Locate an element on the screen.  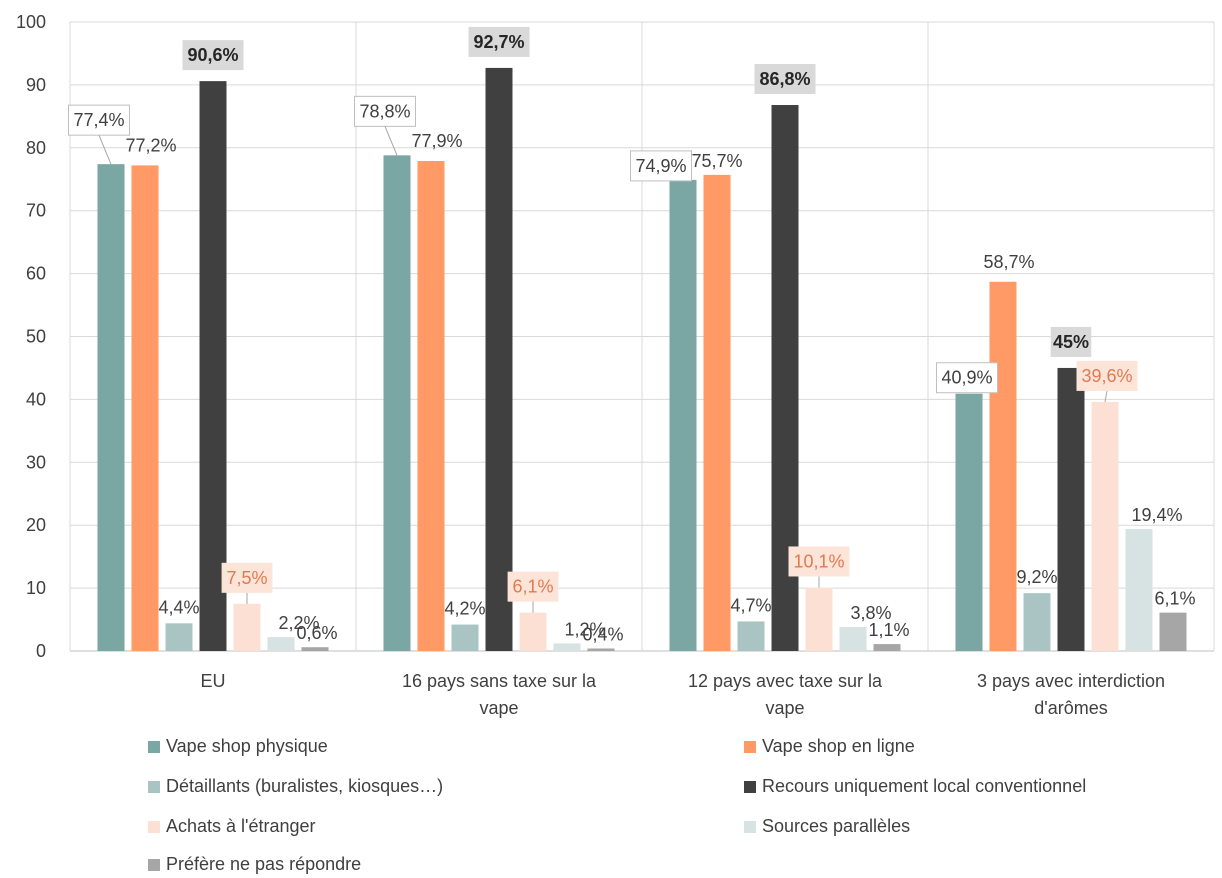
data-label: 77,9% is located at coordinates (436, 141).